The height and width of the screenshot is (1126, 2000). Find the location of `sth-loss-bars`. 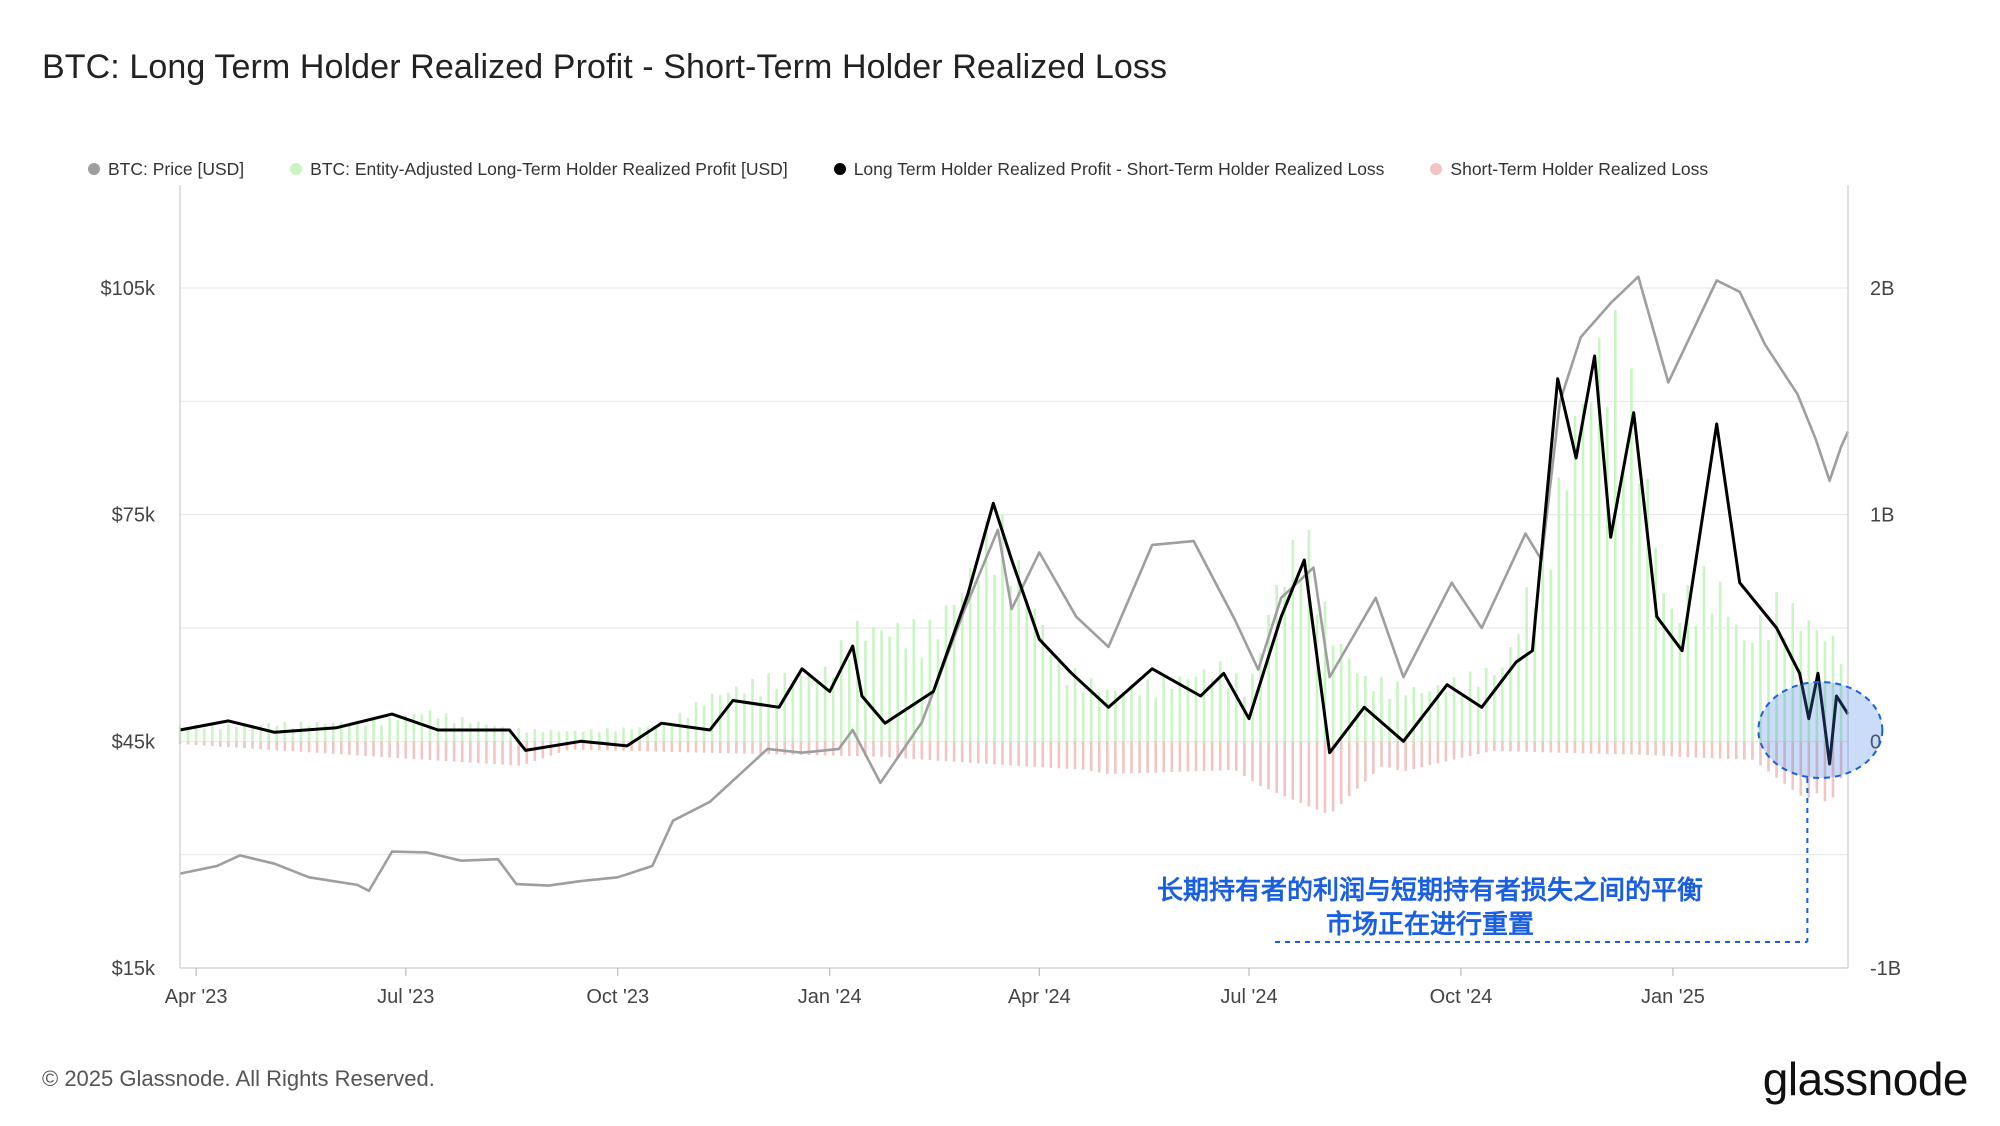

sth-loss-bars is located at coordinates (1010, 777).